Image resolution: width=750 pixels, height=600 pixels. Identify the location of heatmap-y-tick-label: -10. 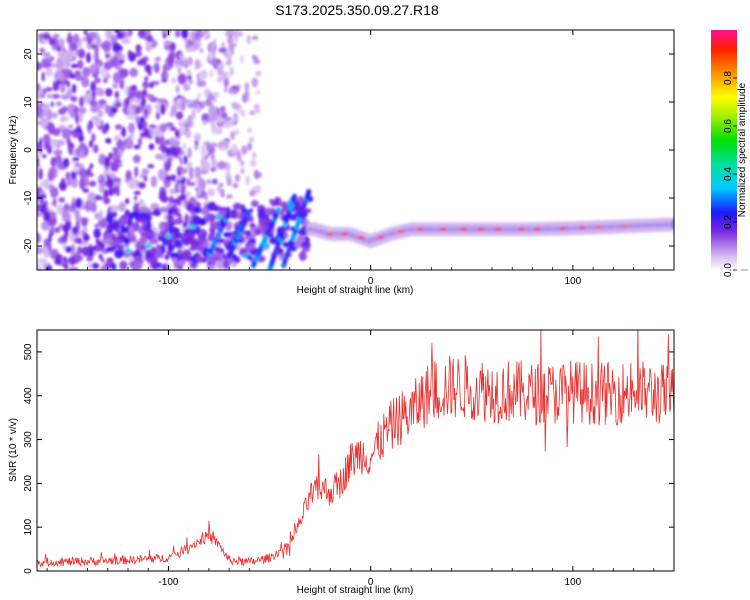
(28, 197).